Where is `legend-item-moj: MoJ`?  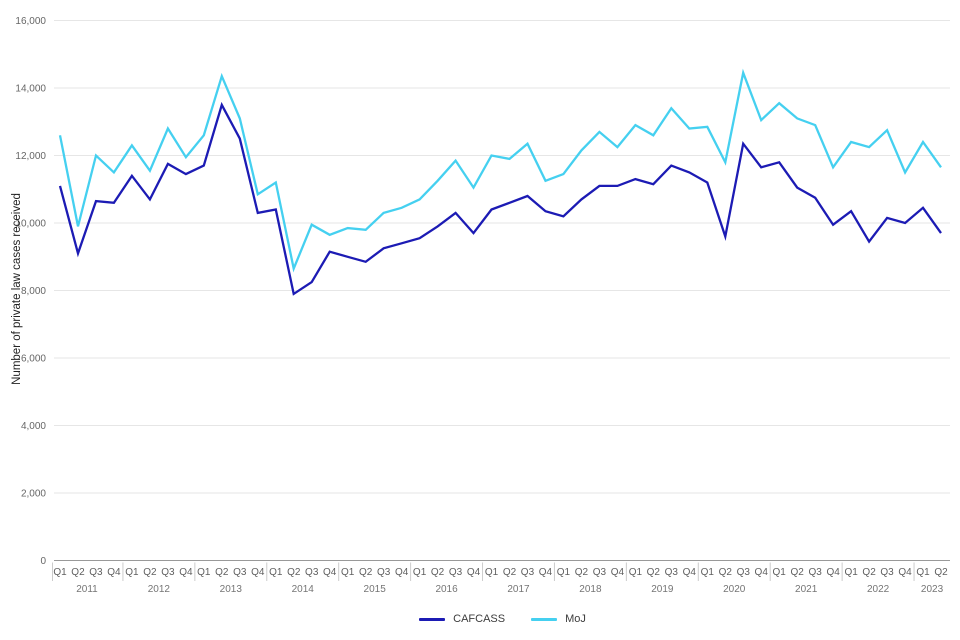 legend-item-moj: MoJ is located at coordinates (558, 619).